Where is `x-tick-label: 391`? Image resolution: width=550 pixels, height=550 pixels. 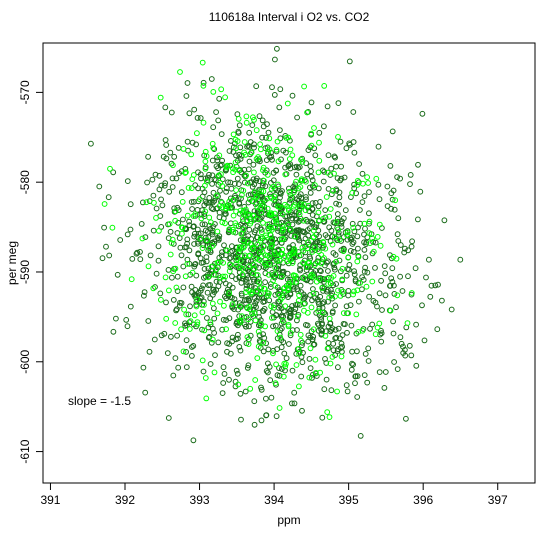 x-tick-label: 391 is located at coordinates (50, 500).